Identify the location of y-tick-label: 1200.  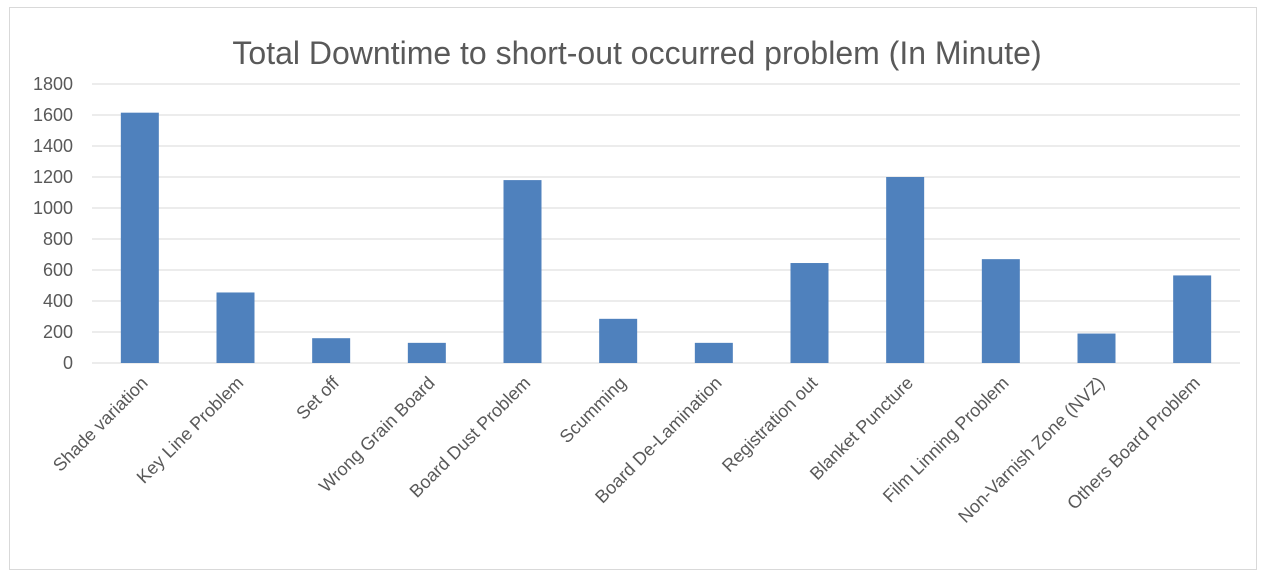
(53, 177).